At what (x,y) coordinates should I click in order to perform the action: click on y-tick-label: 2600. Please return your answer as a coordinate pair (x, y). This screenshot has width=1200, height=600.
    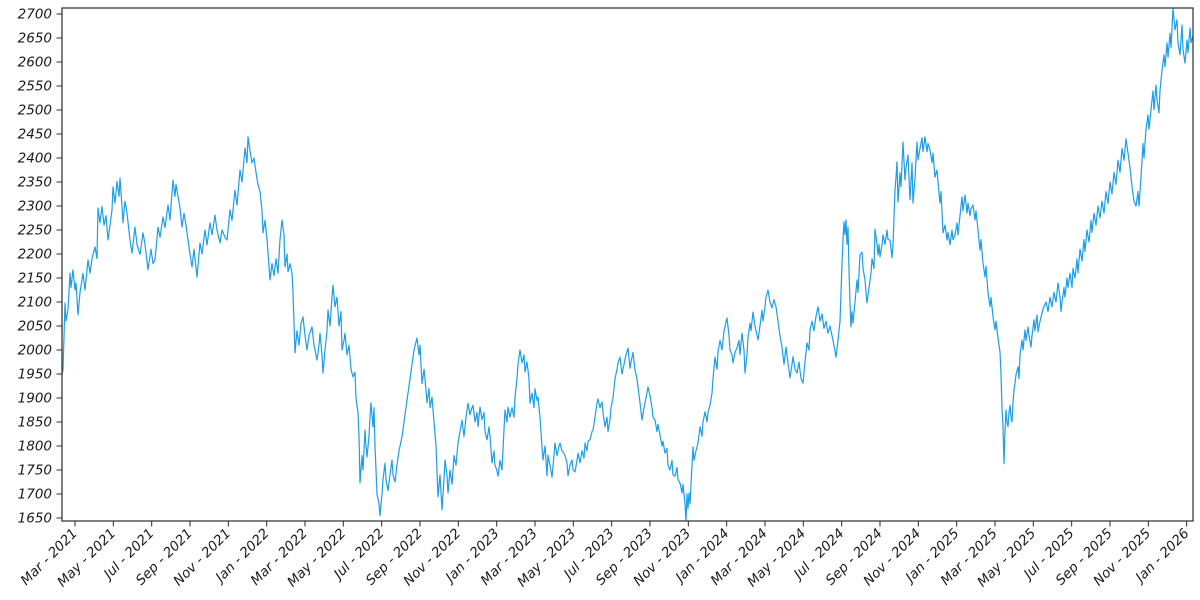
    Looking at the image, I should click on (35, 63).